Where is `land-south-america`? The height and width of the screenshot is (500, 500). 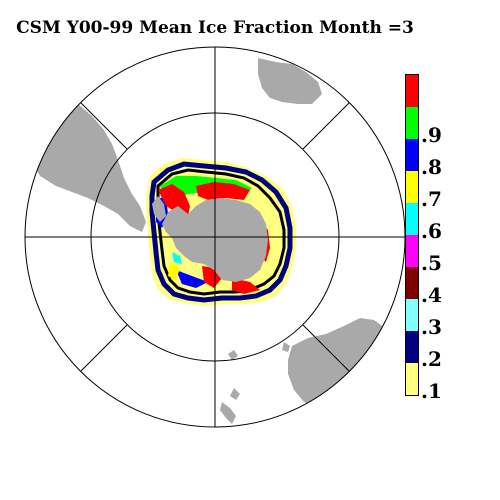
land-south-america is located at coordinates (88, 168).